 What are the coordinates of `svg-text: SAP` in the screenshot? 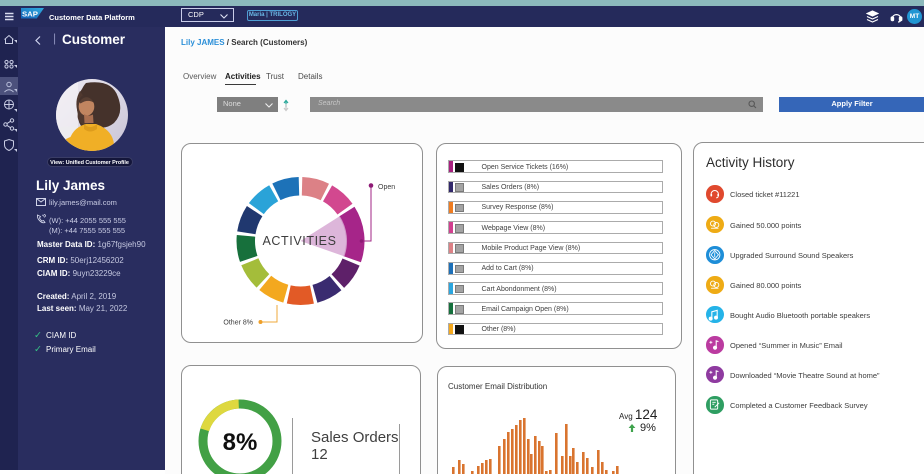 It's located at (30, 13).